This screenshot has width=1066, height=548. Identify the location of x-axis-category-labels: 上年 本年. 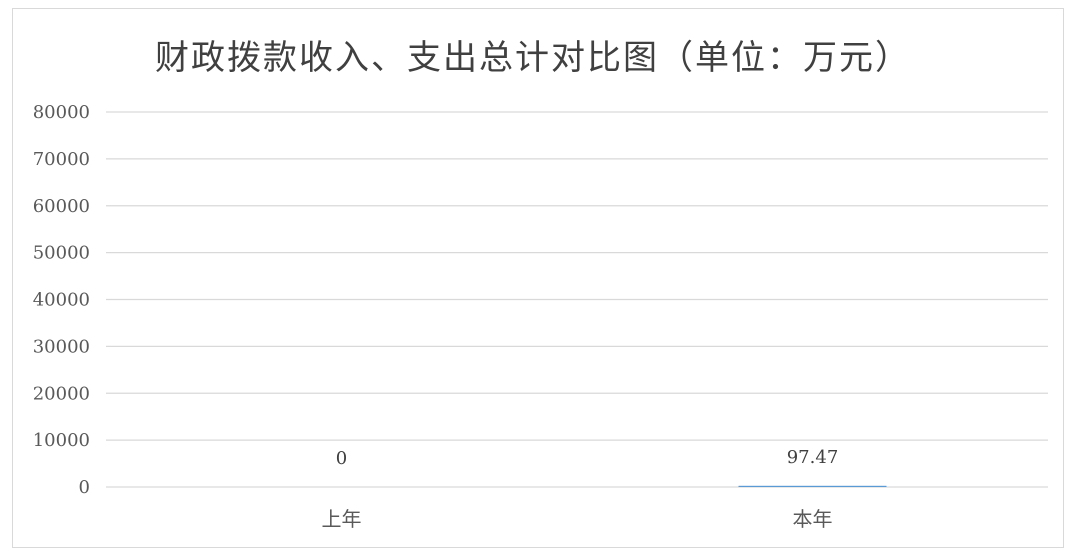
(577, 519).